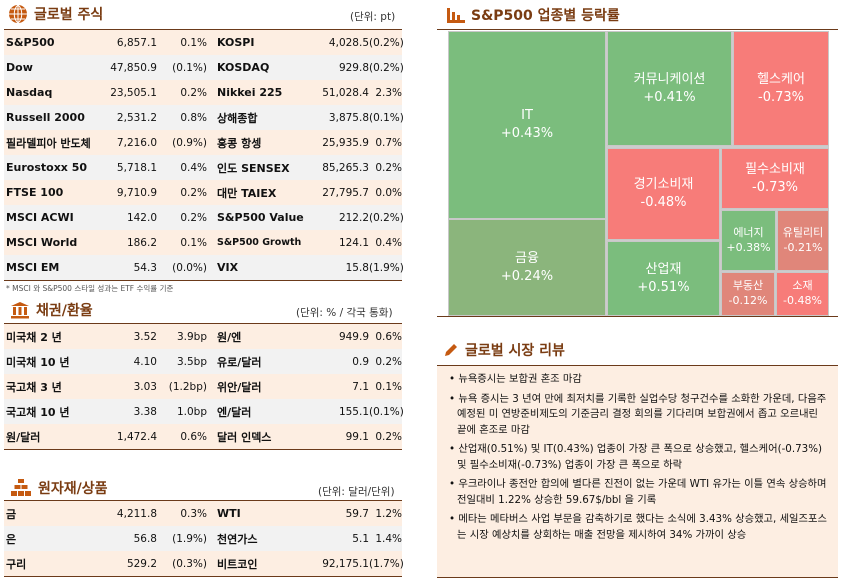  I want to click on sector-name: 헬스케어, so click(781, 79).